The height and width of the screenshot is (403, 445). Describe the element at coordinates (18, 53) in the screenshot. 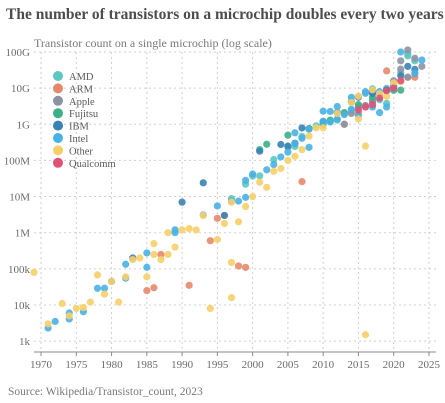

I see `y-tick-label: 100G` at that location.